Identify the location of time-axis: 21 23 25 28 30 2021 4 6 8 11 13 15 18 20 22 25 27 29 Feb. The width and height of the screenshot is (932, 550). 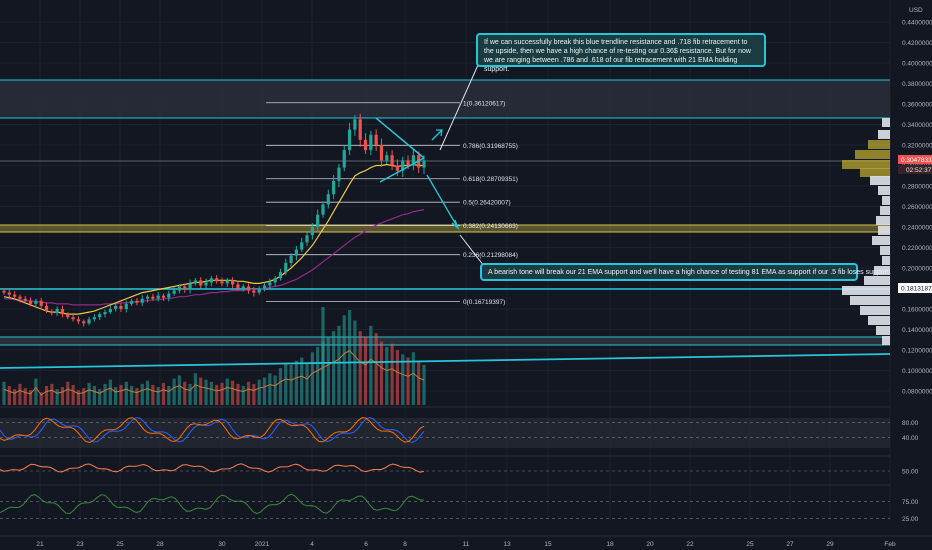
(466, 541).